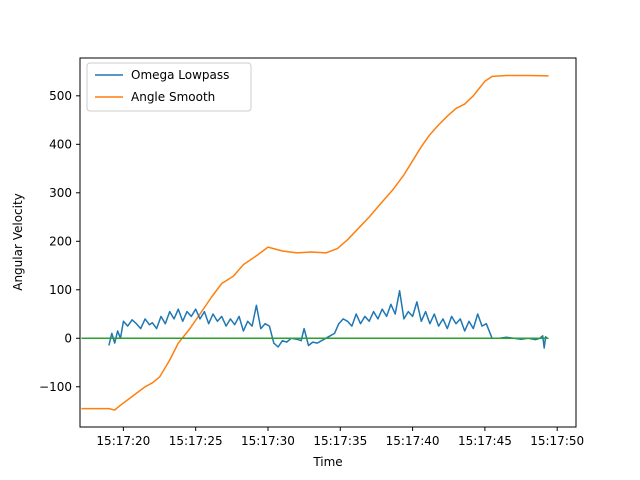 This screenshot has height=480, width=640. Describe the element at coordinates (180, 75) in the screenshot. I see `legend-label: Omega Lowpass` at that location.